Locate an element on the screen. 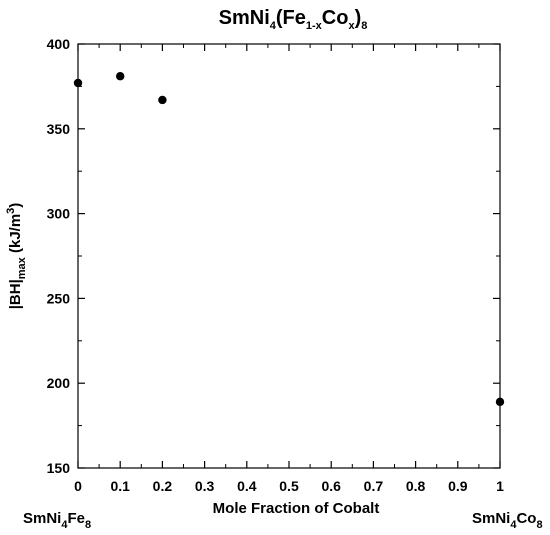 This screenshot has height=535, width=550. x-tick-label: 0 is located at coordinates (78, 486).